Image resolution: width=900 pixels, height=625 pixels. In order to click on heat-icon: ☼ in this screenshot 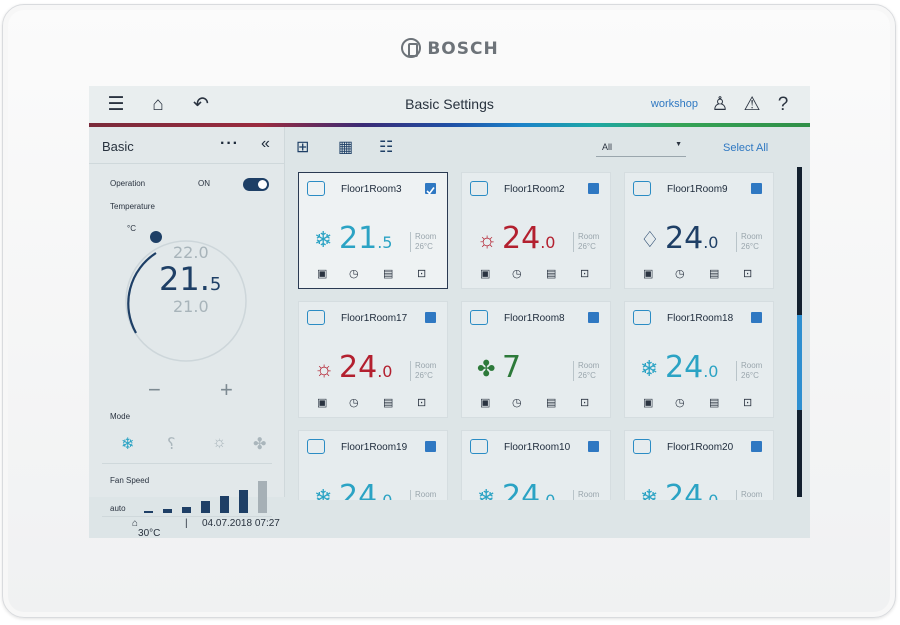, I will do `click(219, 442)`.